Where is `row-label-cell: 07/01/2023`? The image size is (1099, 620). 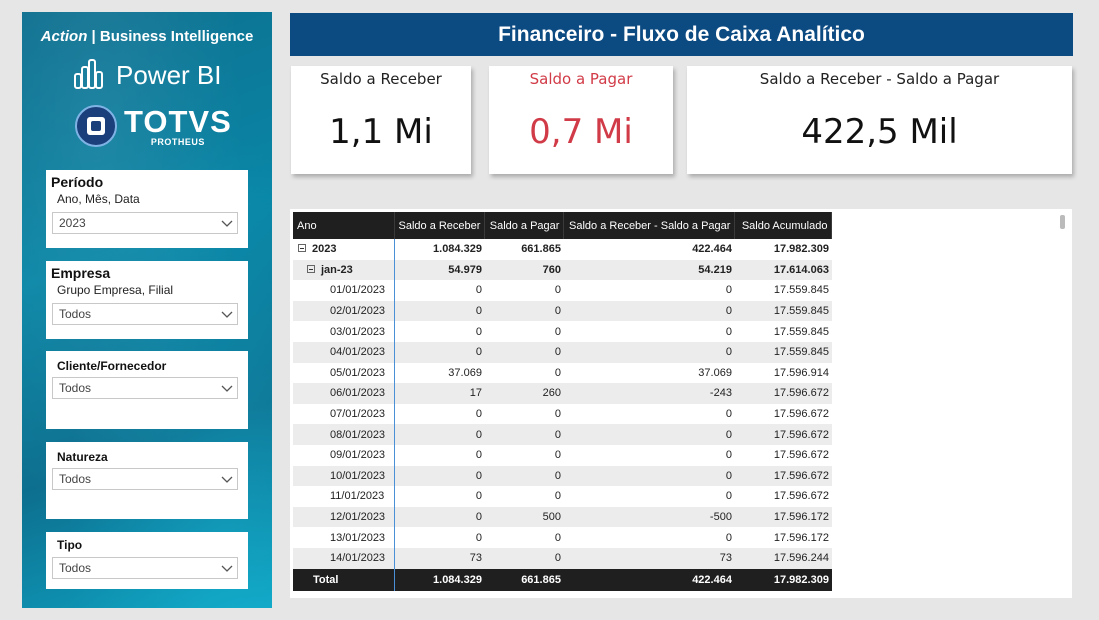
row-label-cell: 07/01/2023 is located at coordinates (344, 414).